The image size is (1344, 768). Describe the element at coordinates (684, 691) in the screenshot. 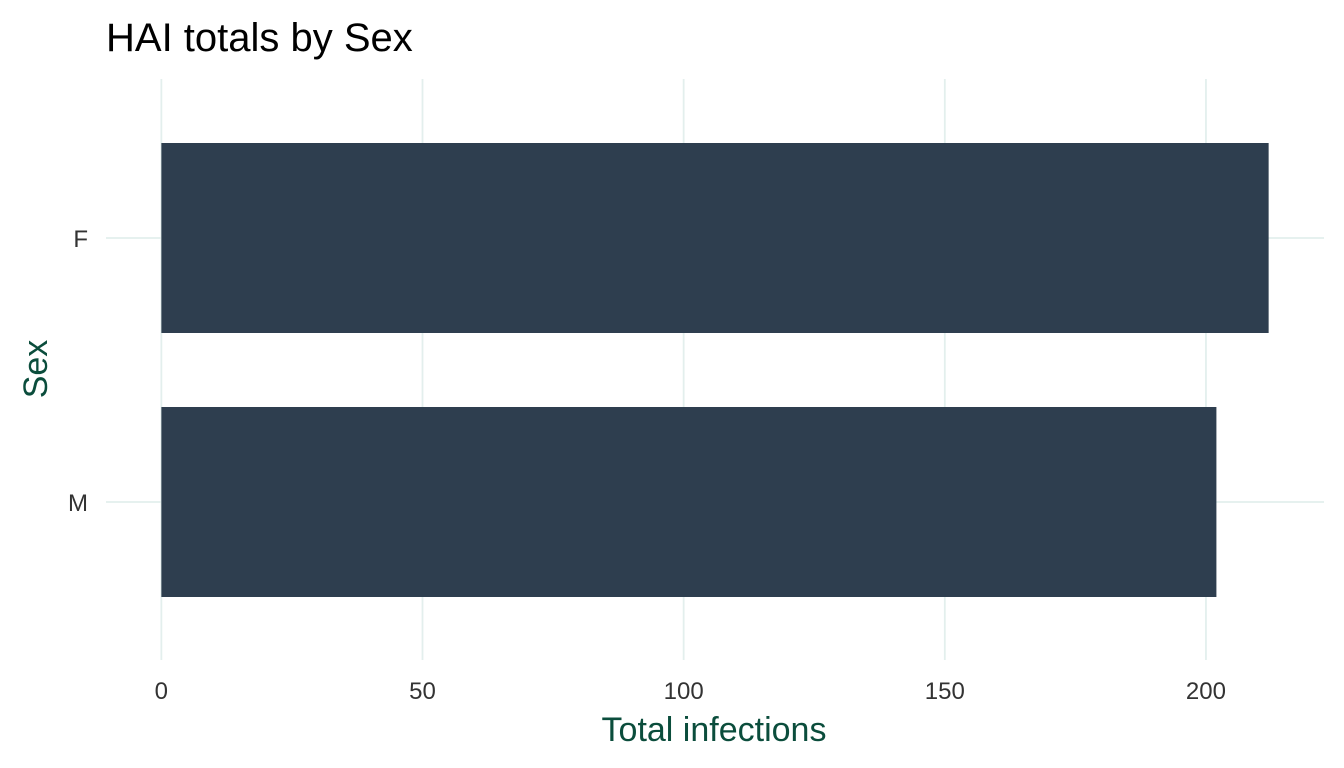

I see `x-tick-label: 100` at that location.